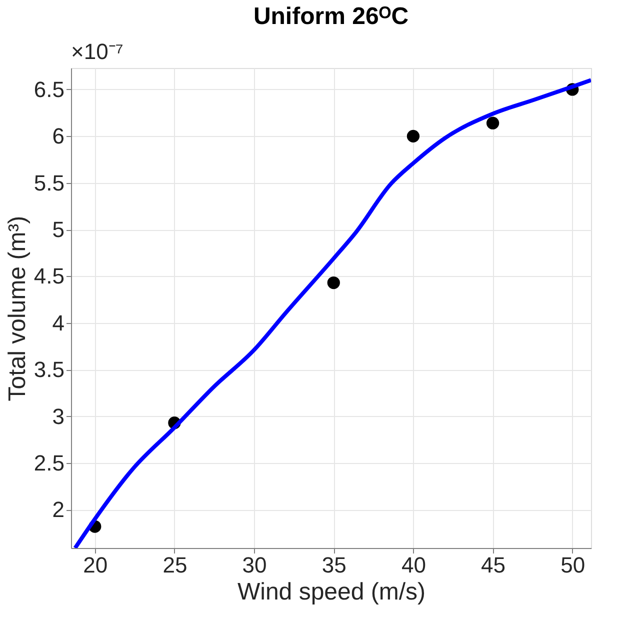 This screenshot has height=617, width=638. Describe the element at coordinates (413, 565) in the screenshot. I see `x-tick-label: 40` at that location.